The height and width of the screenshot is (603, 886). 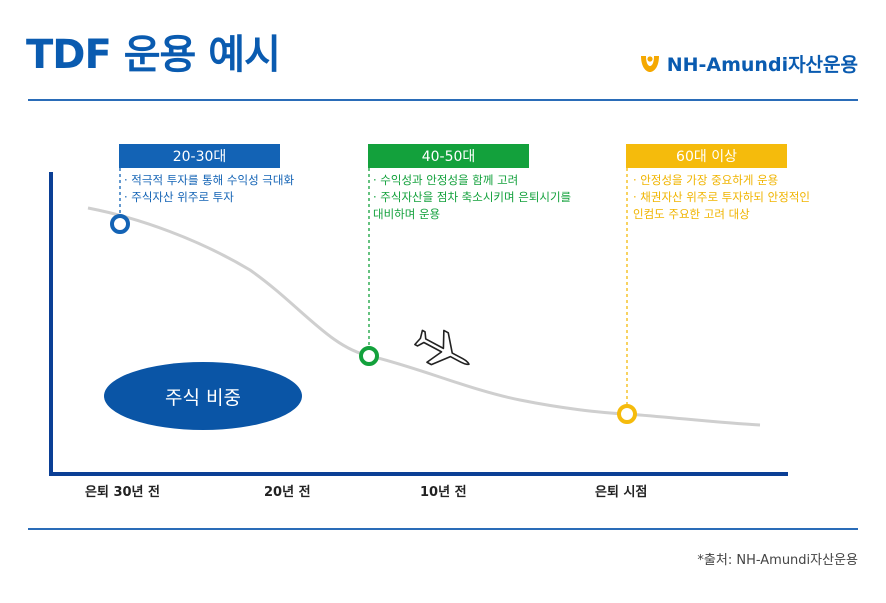 What do you see at coordinates (199, 156) in the screenshot?
I see `stage-tag-20-30: 20-30대` at bounding box center [199, 156].